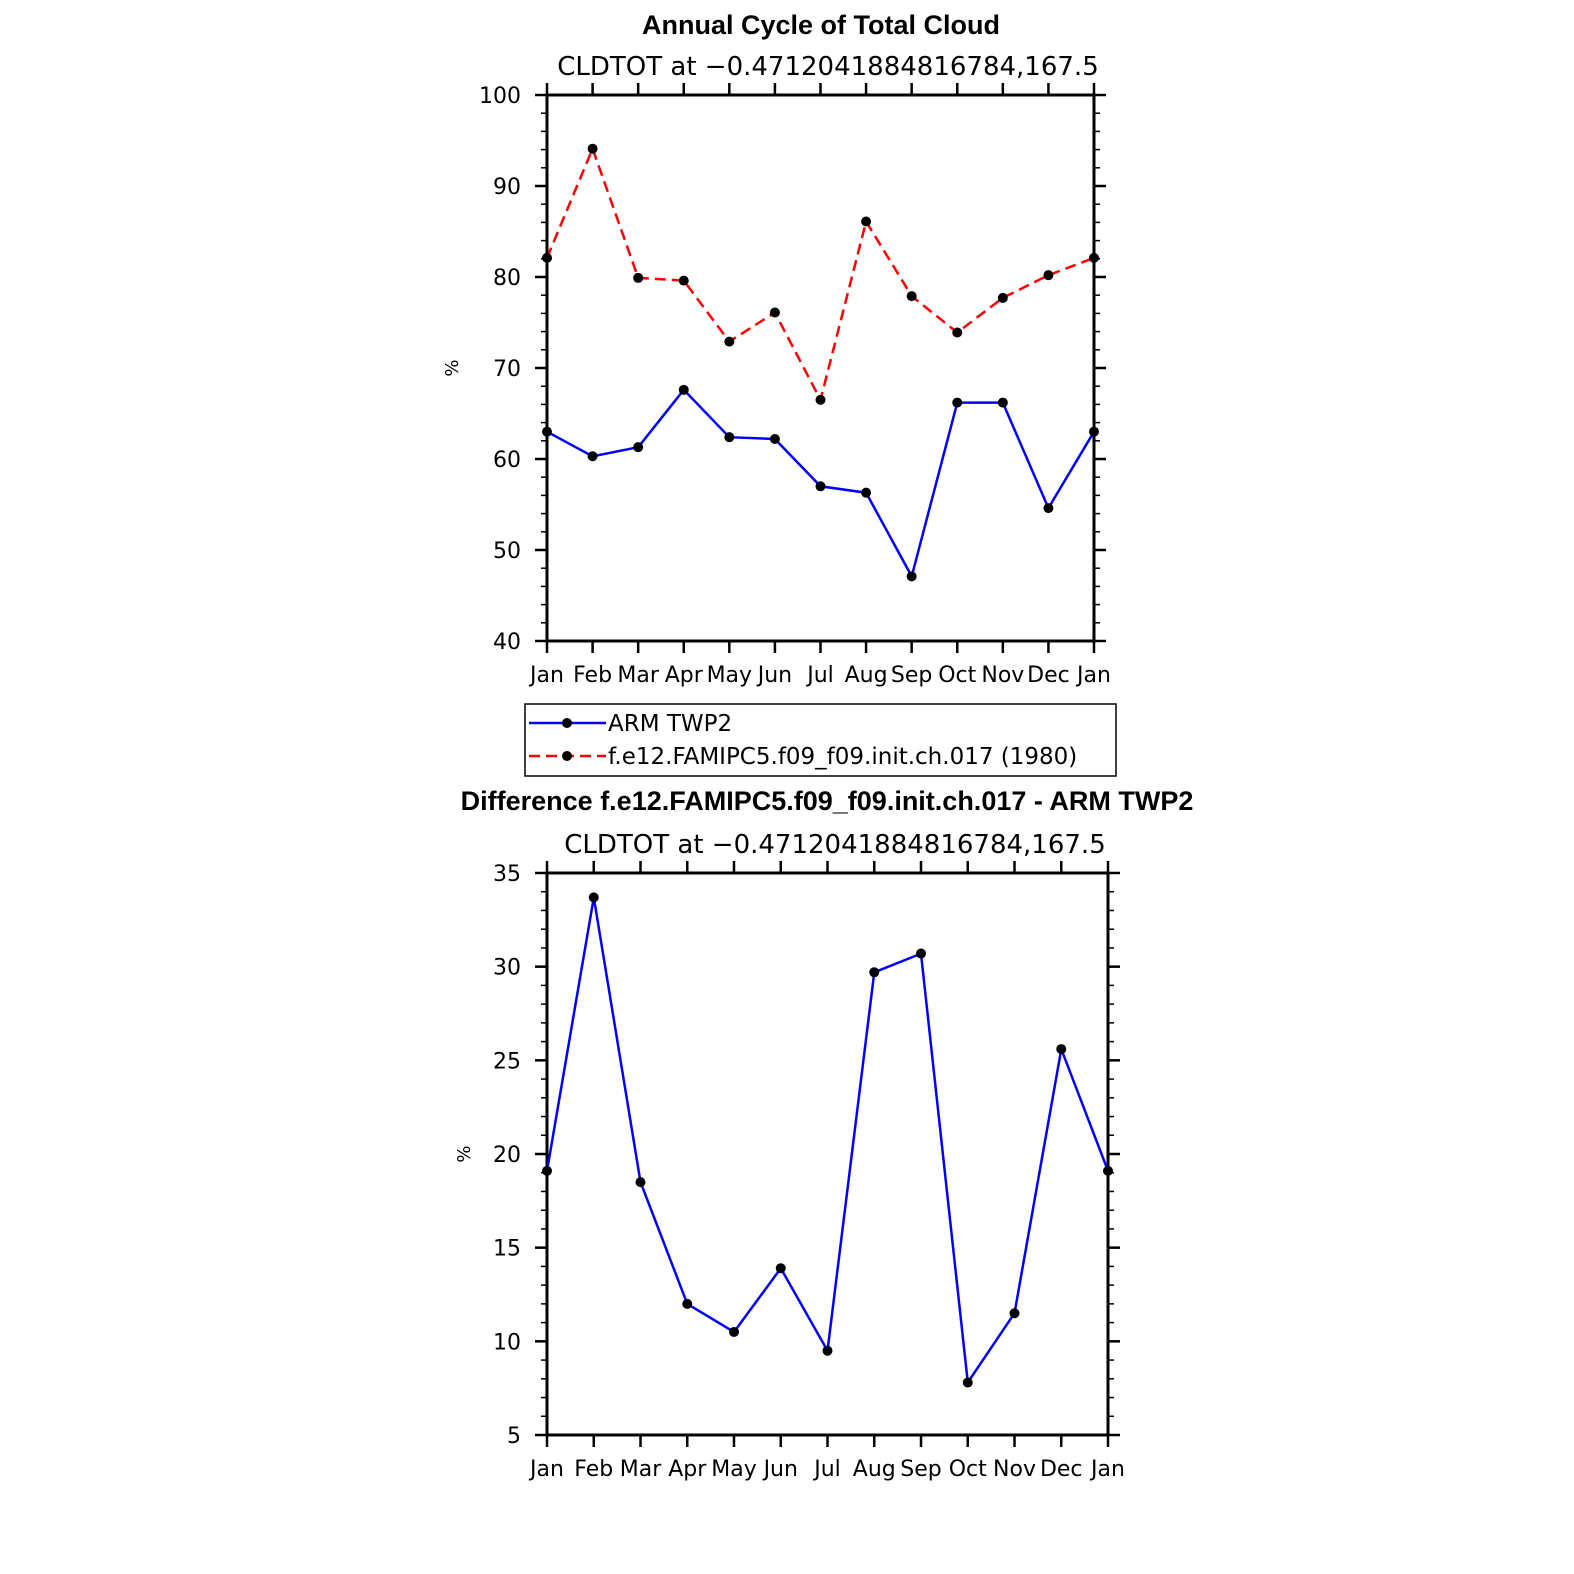 The image size is (1574, 1574). I want to click on legend-marker-model, so click(567, 756).